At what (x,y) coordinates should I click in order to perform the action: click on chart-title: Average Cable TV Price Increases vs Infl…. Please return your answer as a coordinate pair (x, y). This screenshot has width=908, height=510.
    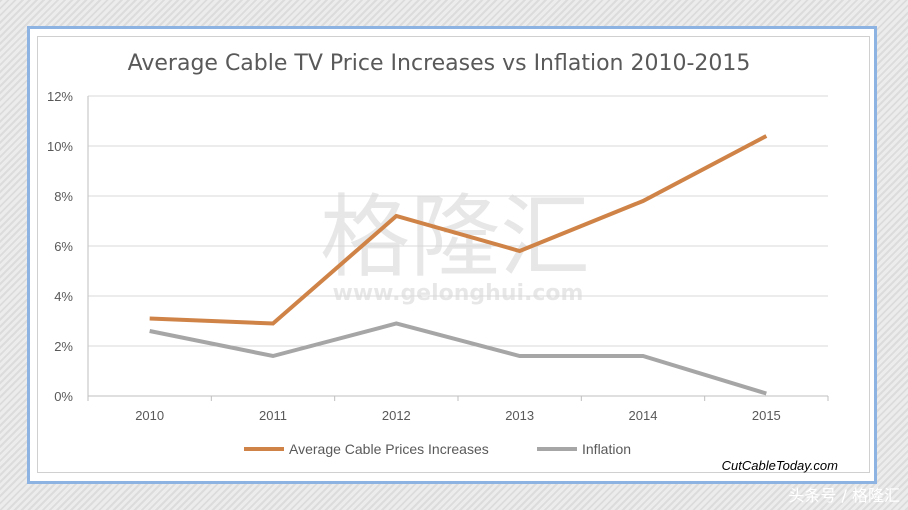
    Looking at the image, I should click on (439, 63).